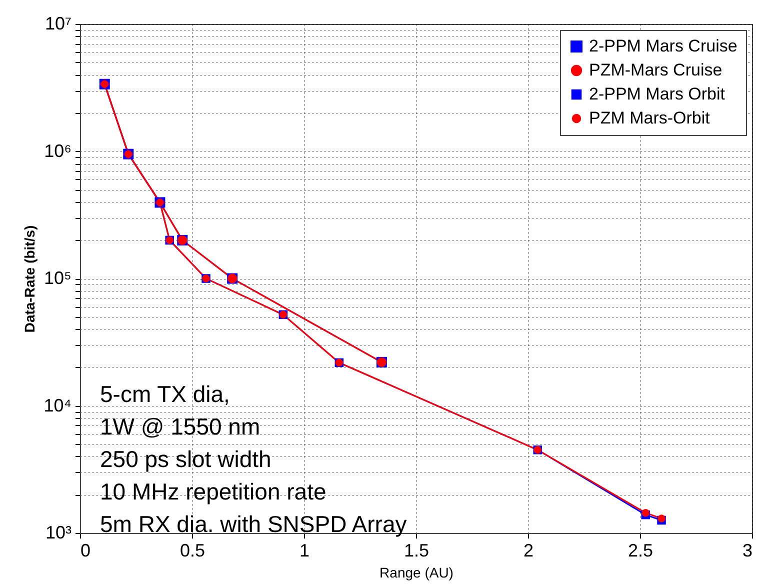 The image size is (760, 585). I want to click on y-tick-label: 10⁷, so click(58, 24).